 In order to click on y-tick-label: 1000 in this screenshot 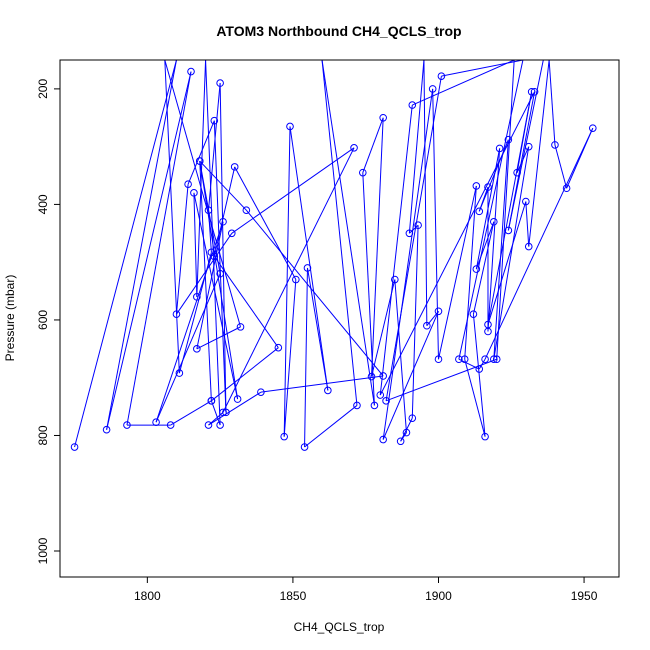, I will do `click(43, 550)`.